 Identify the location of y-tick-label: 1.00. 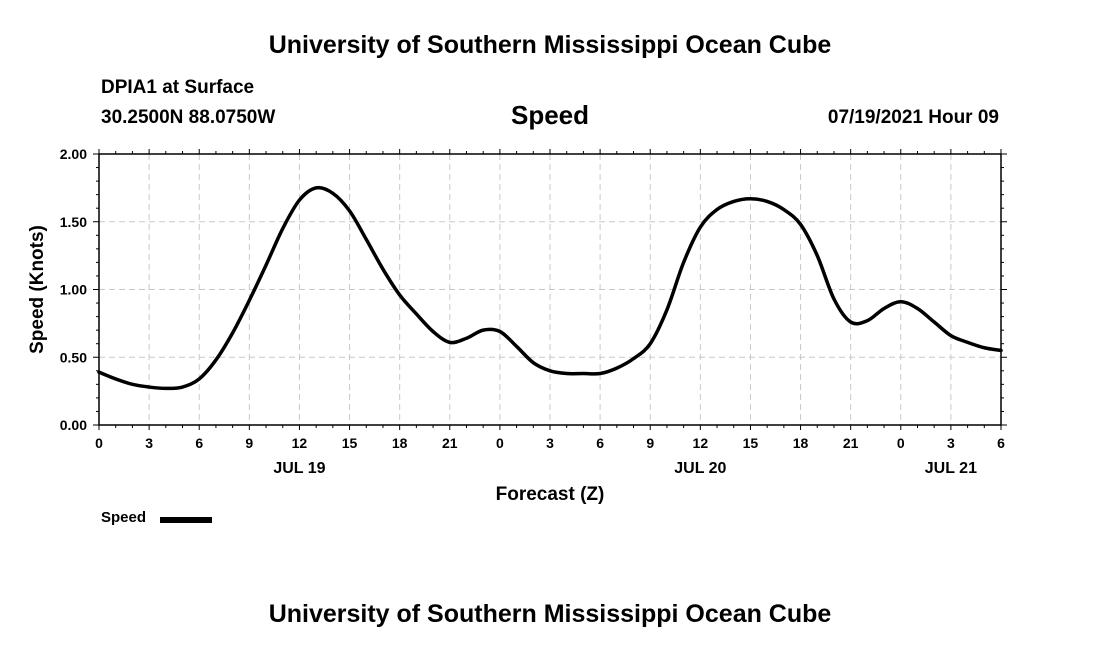
(73, 290).